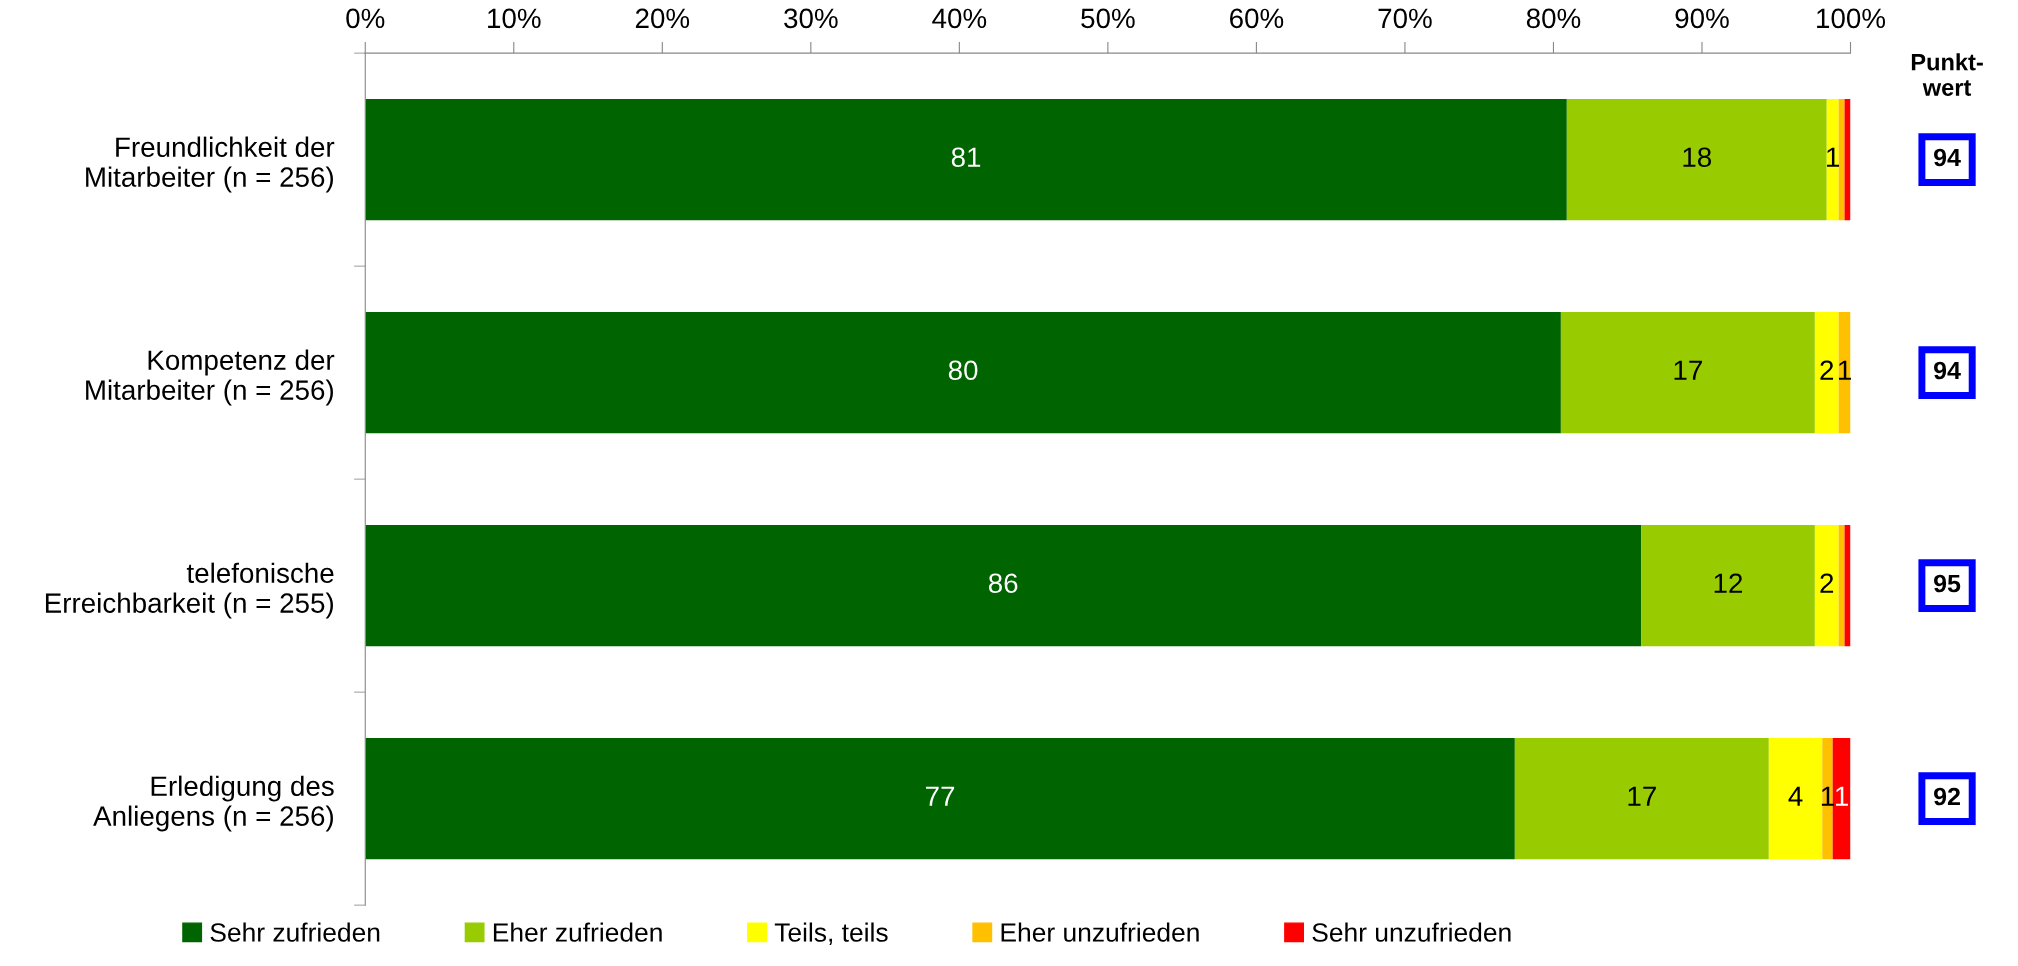  What do you see at coordinates (1702, 18) in the screenshot?
I see `x-tick-label: 90%` at bounding box center [1702, 18].